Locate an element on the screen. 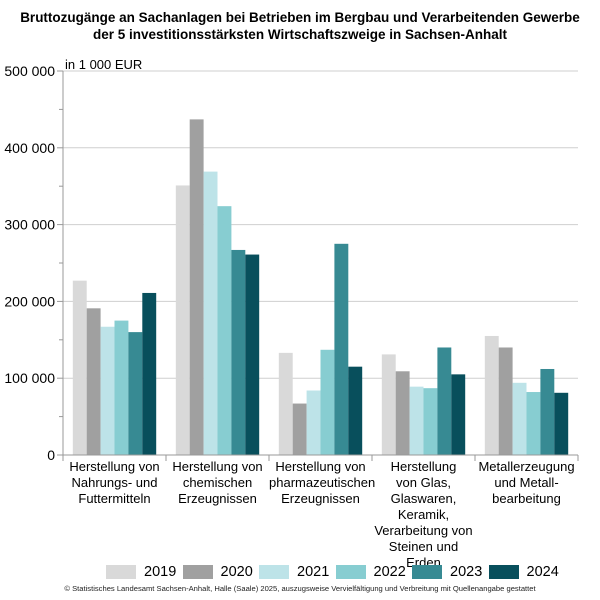 The width and height of the screenshot is (600, 600). y-tick-label: 200 000 is located at coordinates (29, 301).